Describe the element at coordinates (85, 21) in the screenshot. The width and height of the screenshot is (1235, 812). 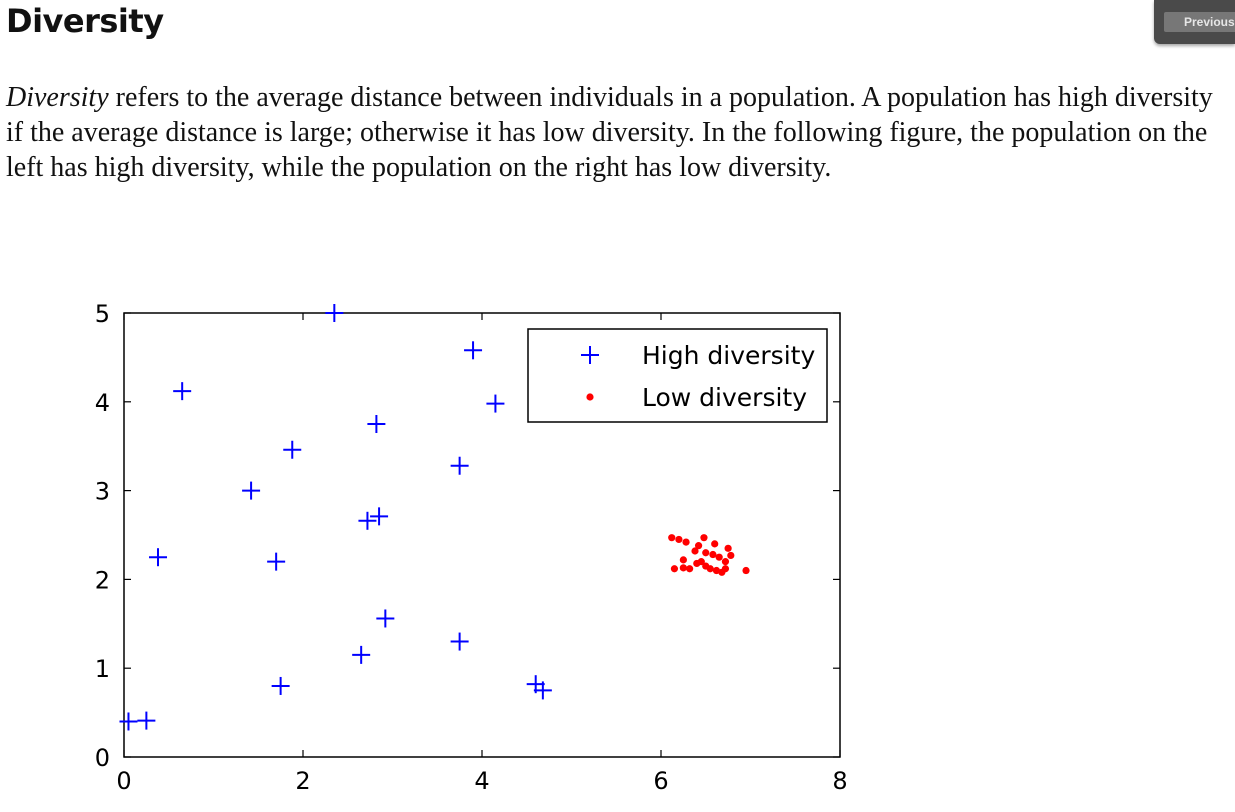
I see `page-title: Diversity` at that location.